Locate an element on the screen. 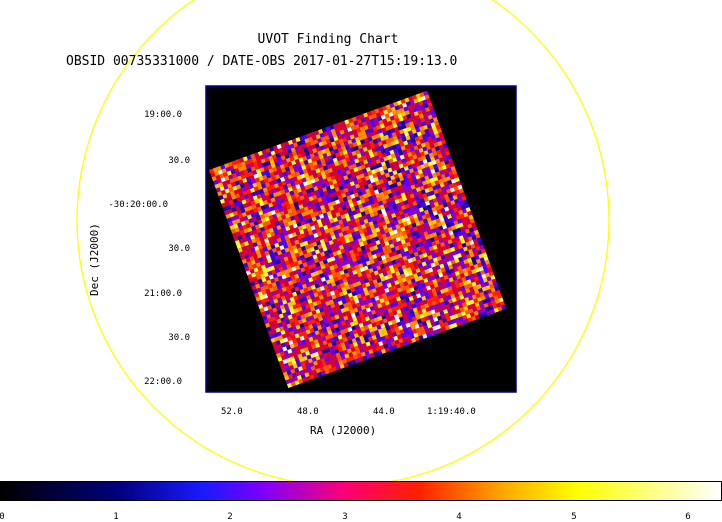  y-tick-label: 21:00.0 is located at coordinates (163, 294).